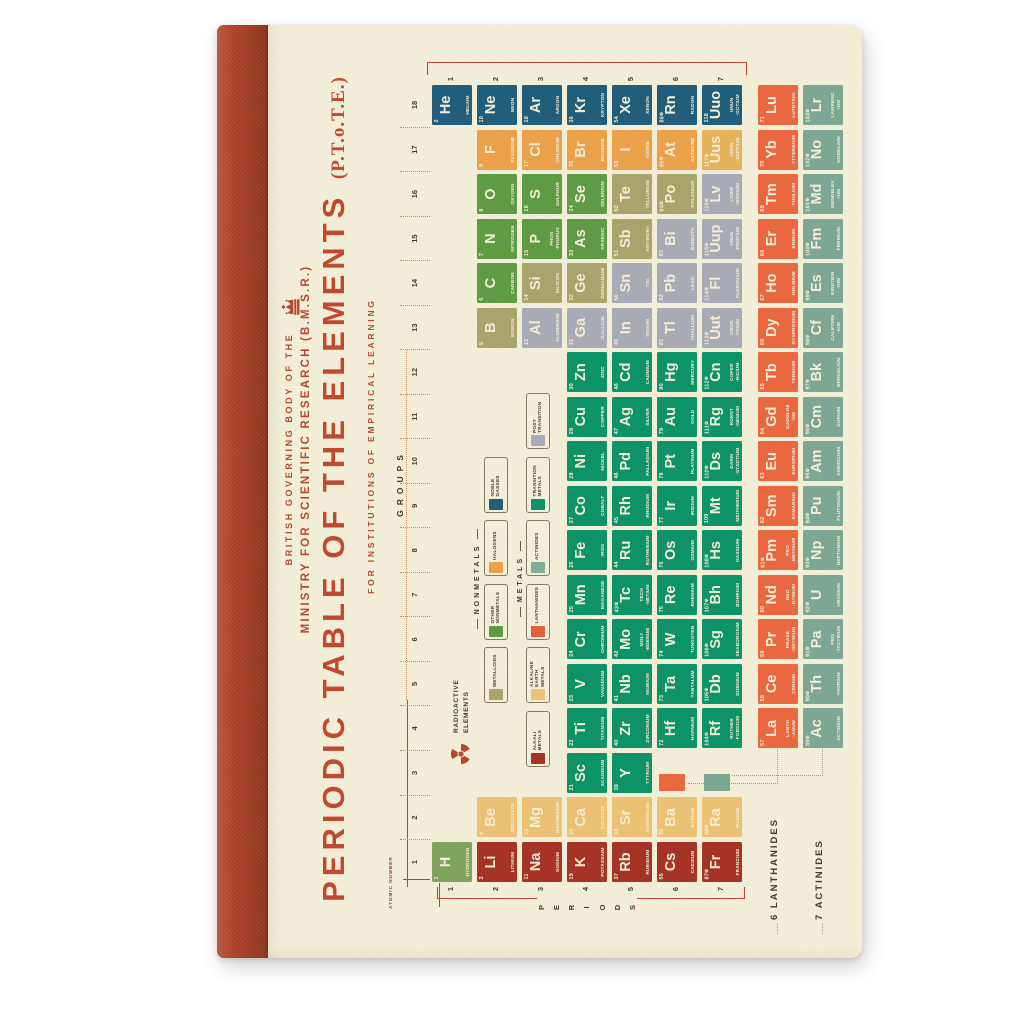 This screenshot has height=1024, width=1024. What do you see at coordinates (793, 283) in the screenshot?
I see `element-name: HOLMIUM` at bounding box center [793, 283].